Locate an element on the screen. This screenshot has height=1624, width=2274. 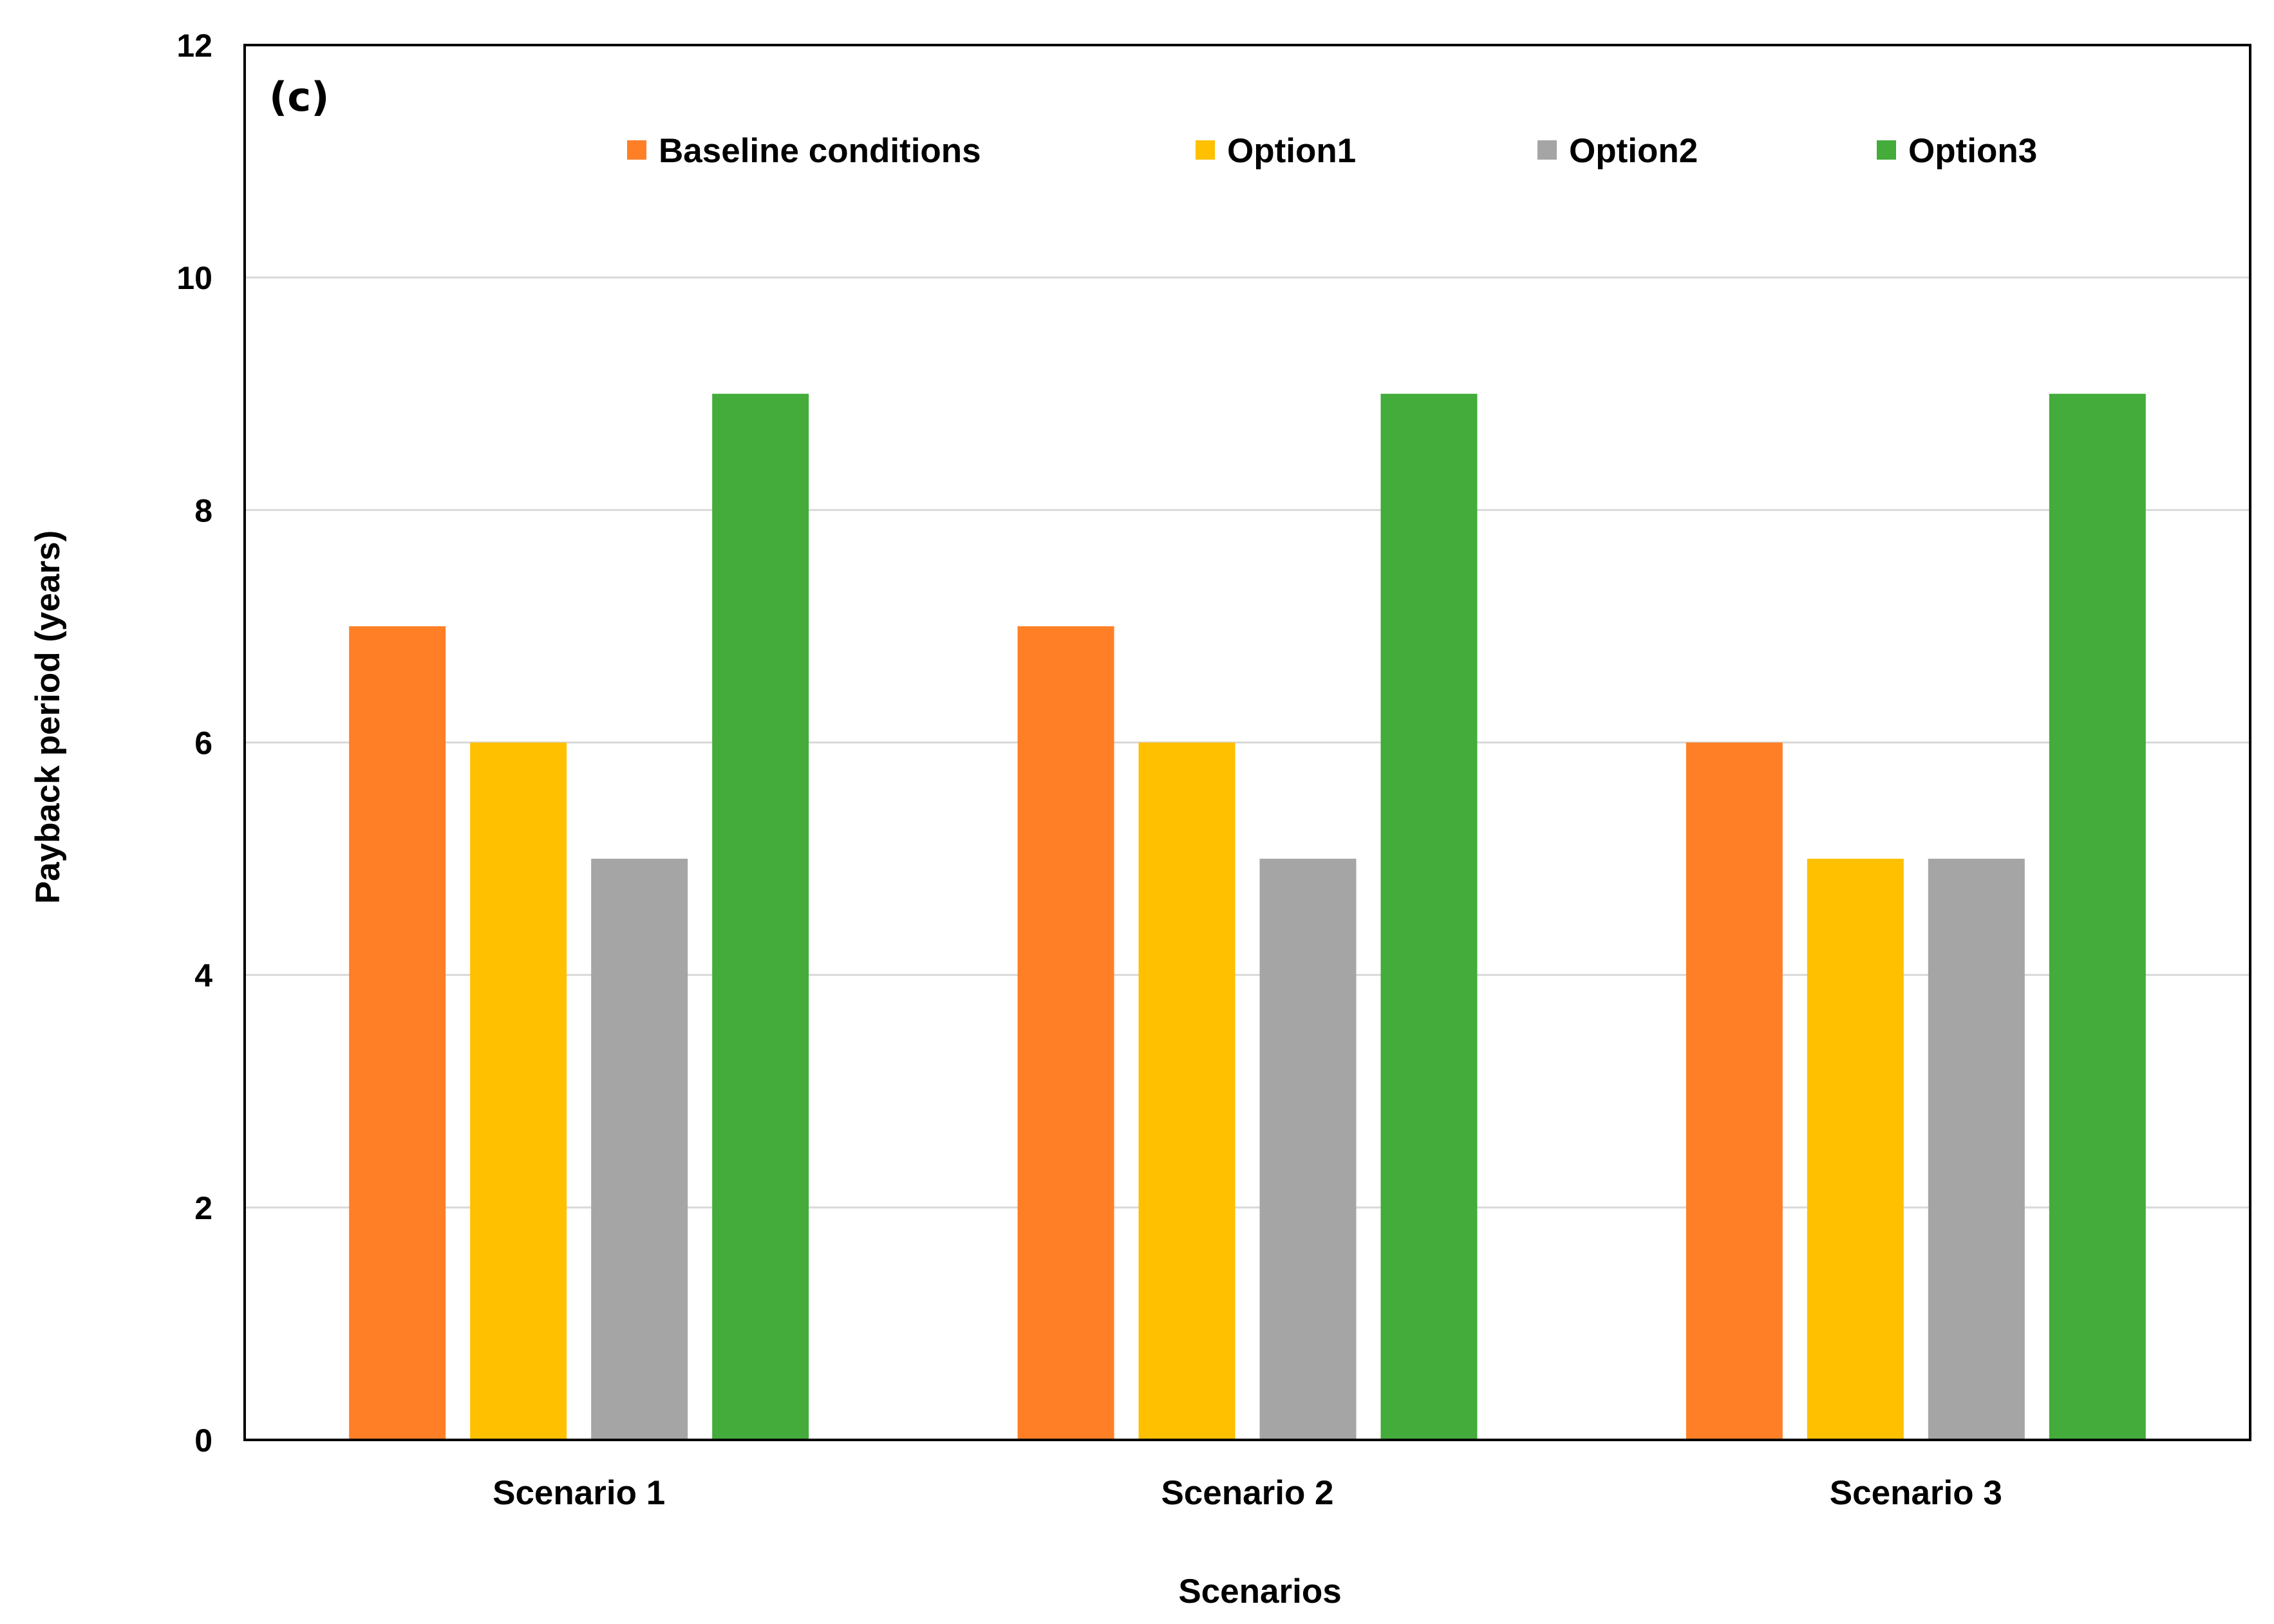
legend-item-option1: Option1 is located at coordinates (1276, 151).